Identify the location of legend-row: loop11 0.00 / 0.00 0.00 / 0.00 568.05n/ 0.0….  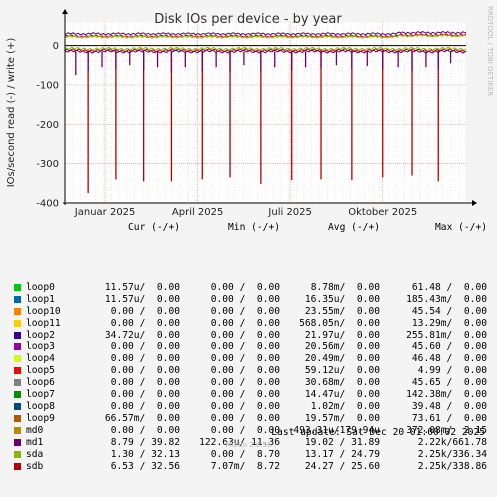
(252, 324).